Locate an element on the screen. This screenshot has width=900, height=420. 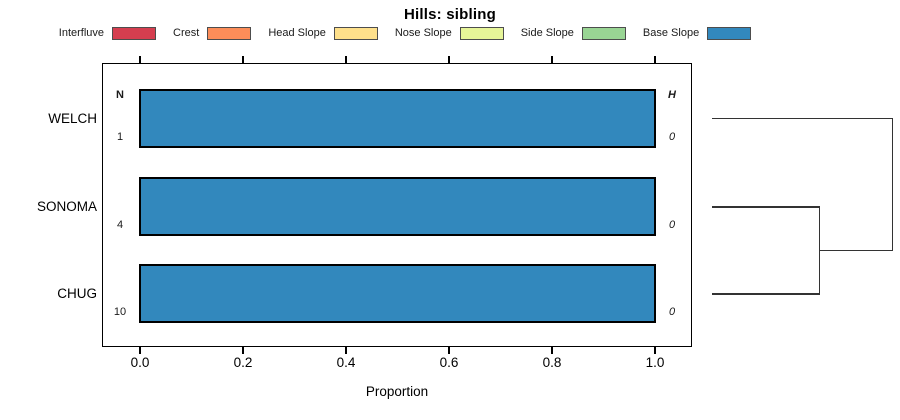
legend-item-base-slope: Base Slope is located at coordinates (697, 33).